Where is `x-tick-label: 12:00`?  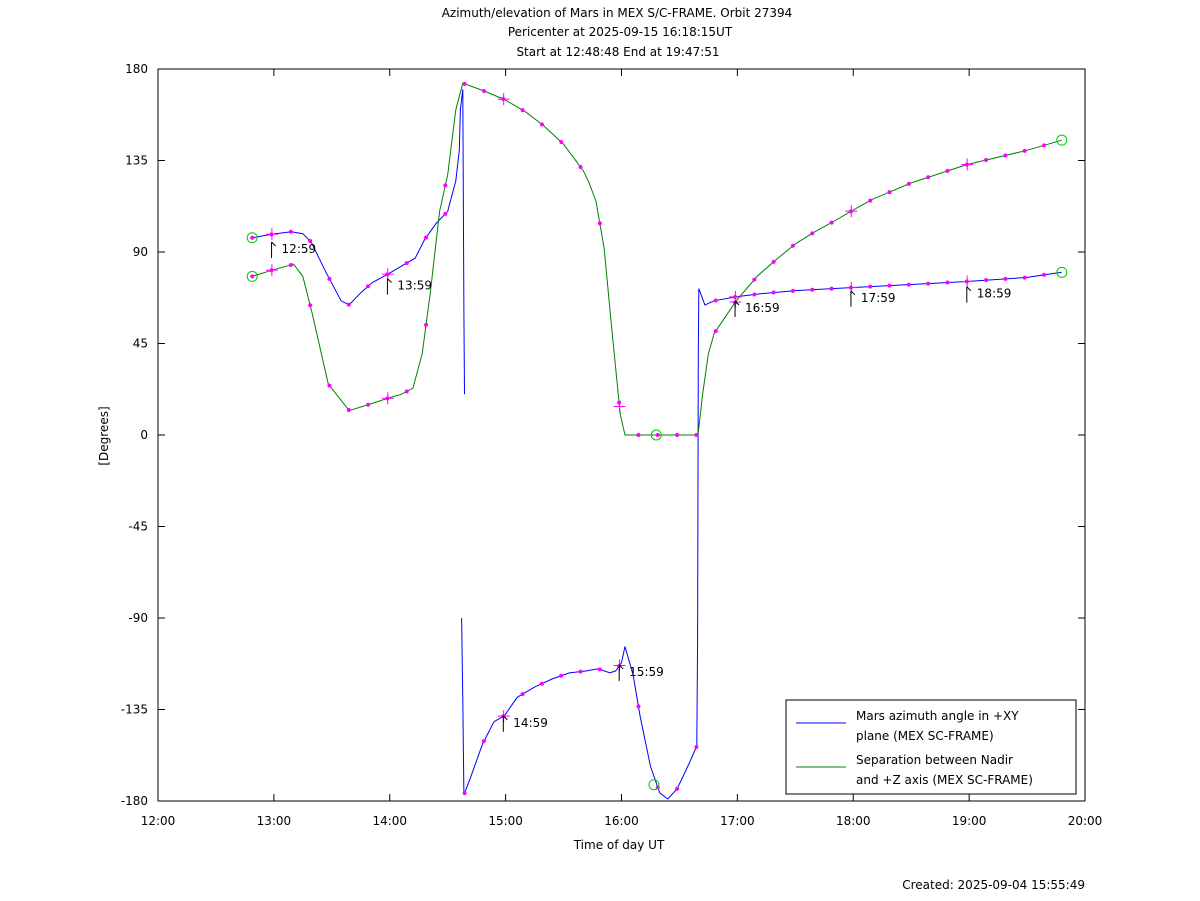 x-tick-label: 12:00 is located at coordinates (158, 821).